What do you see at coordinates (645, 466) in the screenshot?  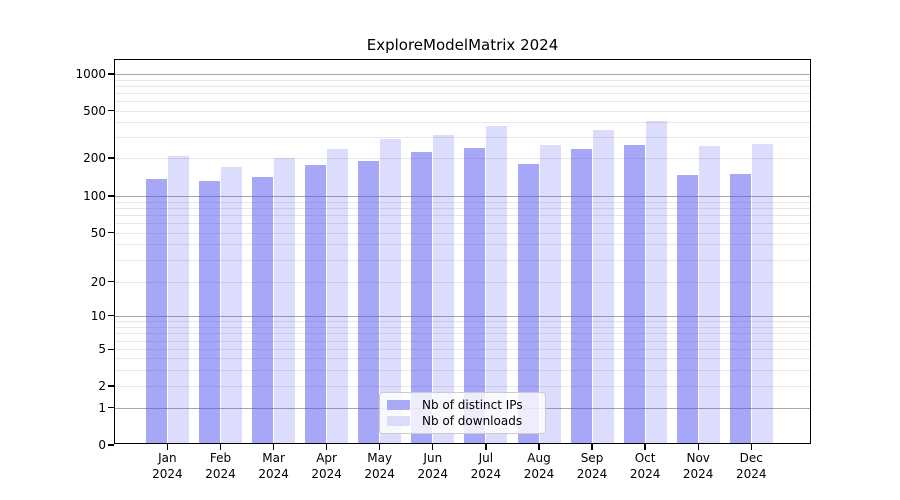 I see `x-tick-label-oct: Oct 2024` at bounding box center [645, 466].